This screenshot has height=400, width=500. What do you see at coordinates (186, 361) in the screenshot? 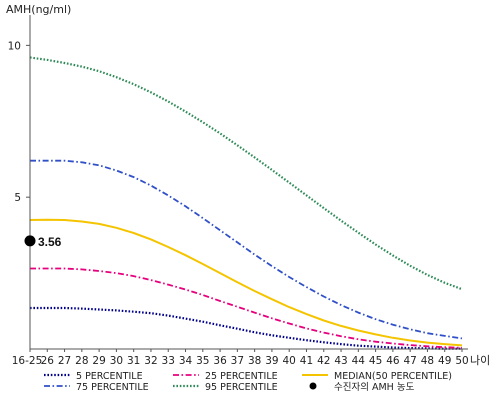
I see `x-tick-label: 34` at bounding box center [186, 361].